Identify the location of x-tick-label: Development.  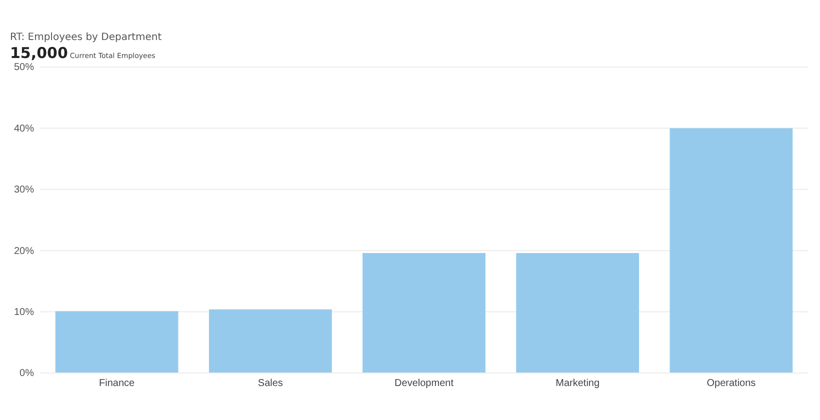
(424, 384).